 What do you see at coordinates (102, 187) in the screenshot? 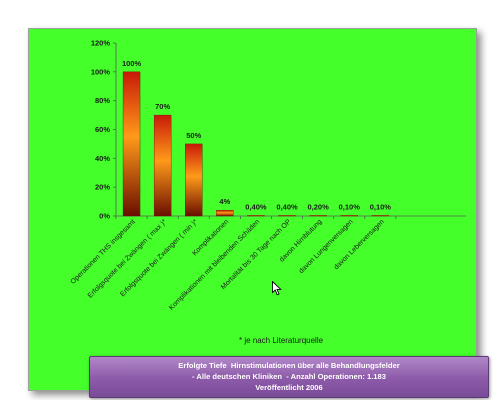
I see `y-tick-label: 20%` at bounding box center [102, 187].